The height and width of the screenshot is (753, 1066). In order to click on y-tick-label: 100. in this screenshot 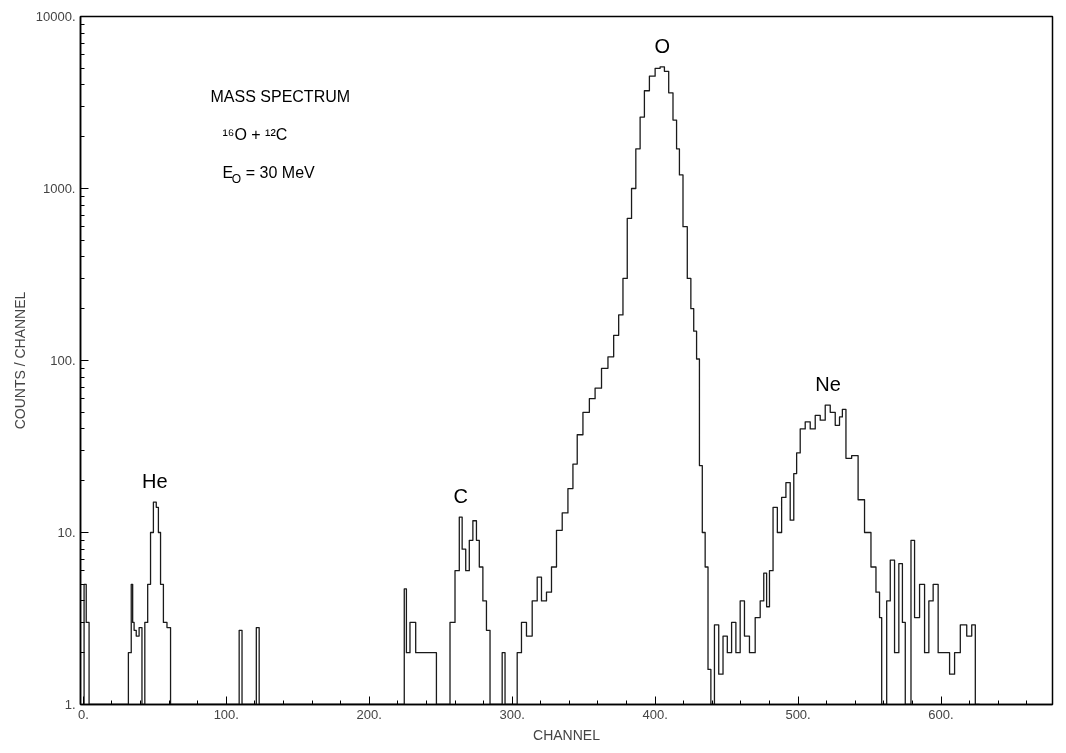, I will do `click(63, 360)`.